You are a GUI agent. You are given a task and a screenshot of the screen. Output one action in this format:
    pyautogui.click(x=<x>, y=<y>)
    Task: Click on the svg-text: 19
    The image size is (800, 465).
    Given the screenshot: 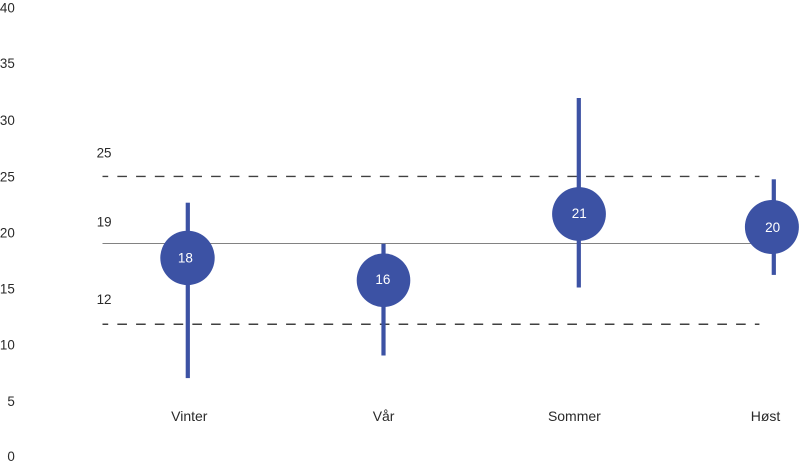 What is the action you would take?
    pyautogui.click(x=104, y=221)
    